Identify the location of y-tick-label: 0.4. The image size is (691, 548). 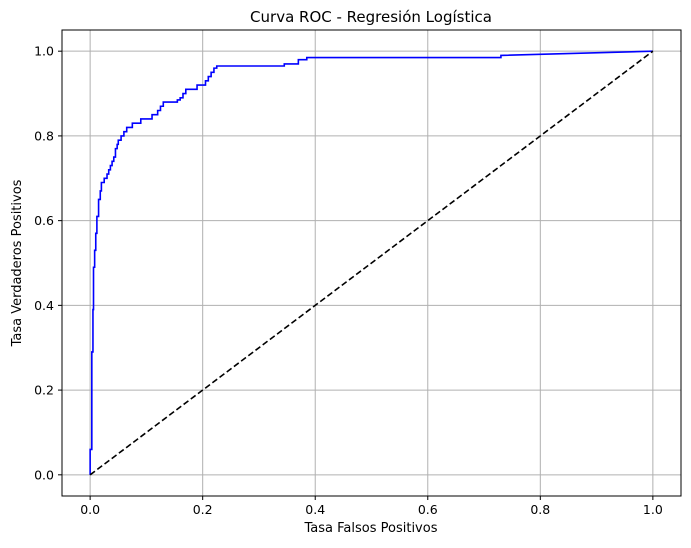
(44, 305).